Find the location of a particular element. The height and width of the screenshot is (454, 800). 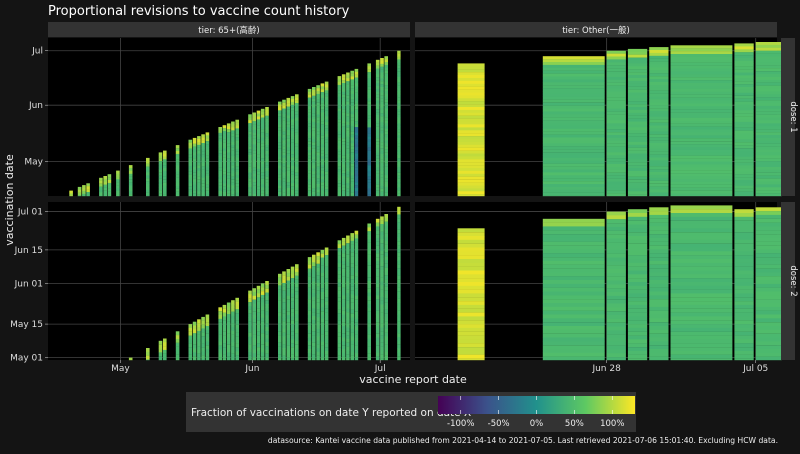

legend-tick-label: -100% is located at coordinates (460, 424).